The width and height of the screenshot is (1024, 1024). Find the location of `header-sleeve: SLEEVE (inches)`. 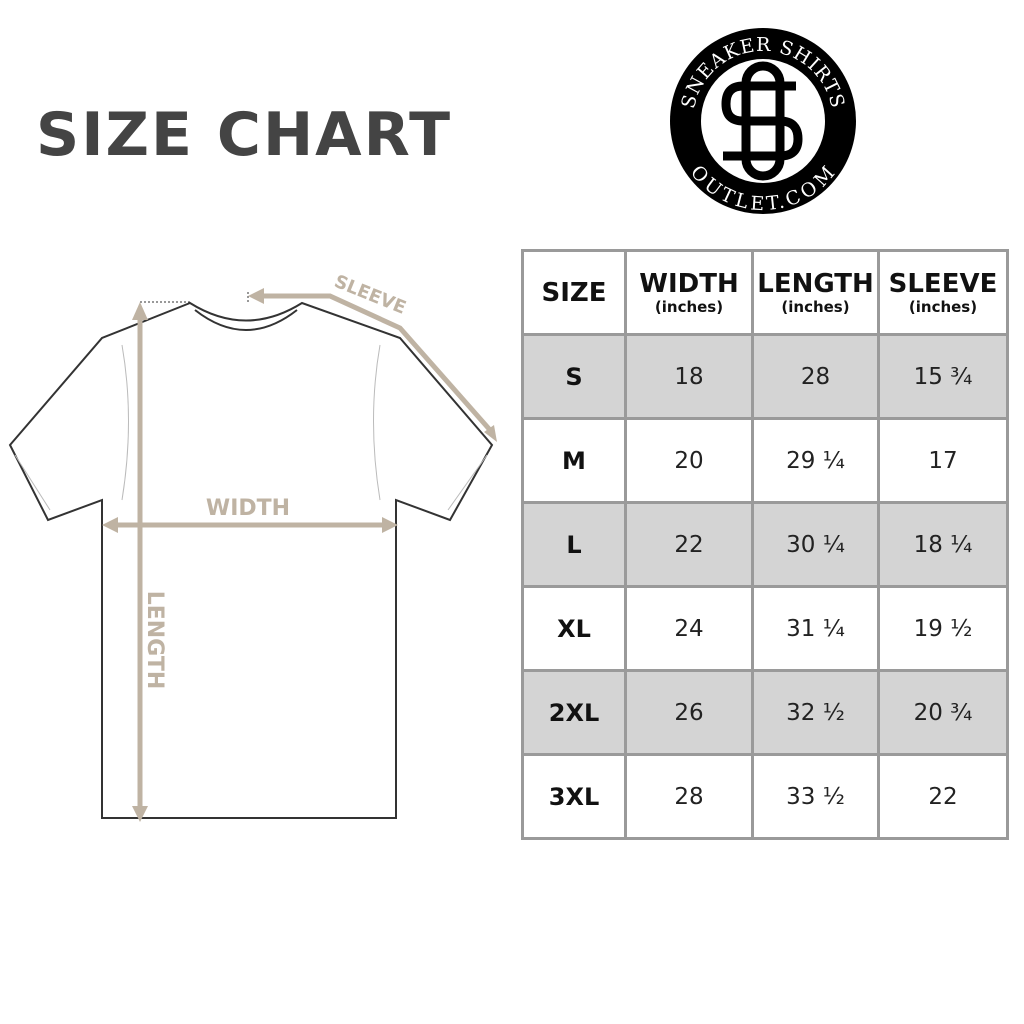

header-sleeve: SLEEVE (inches) is located at coordinates (943, 292).